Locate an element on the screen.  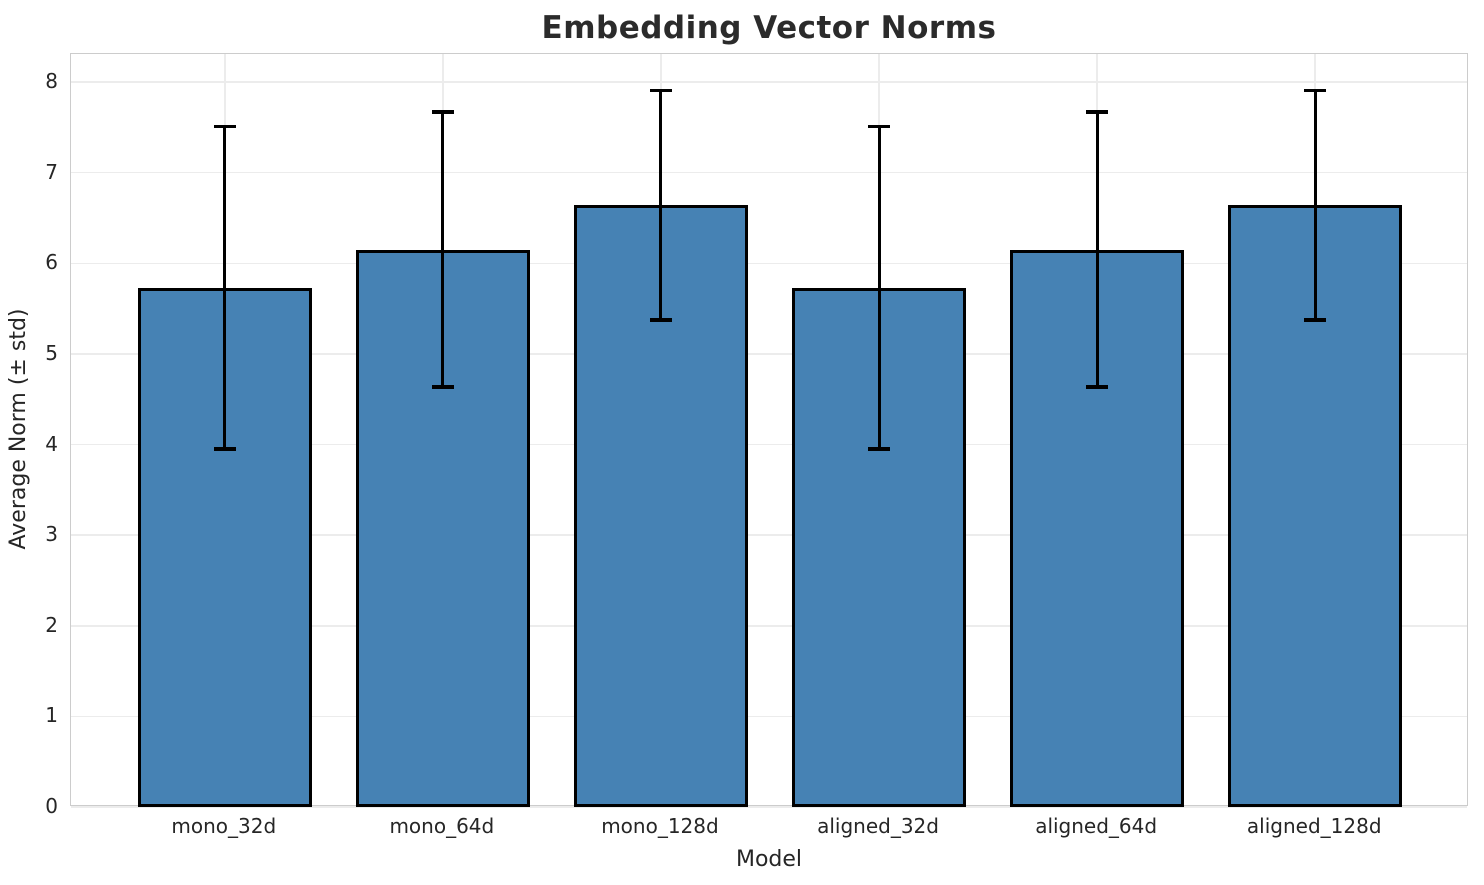
y-tick-label: 8 is located at coordinates (51, 81).